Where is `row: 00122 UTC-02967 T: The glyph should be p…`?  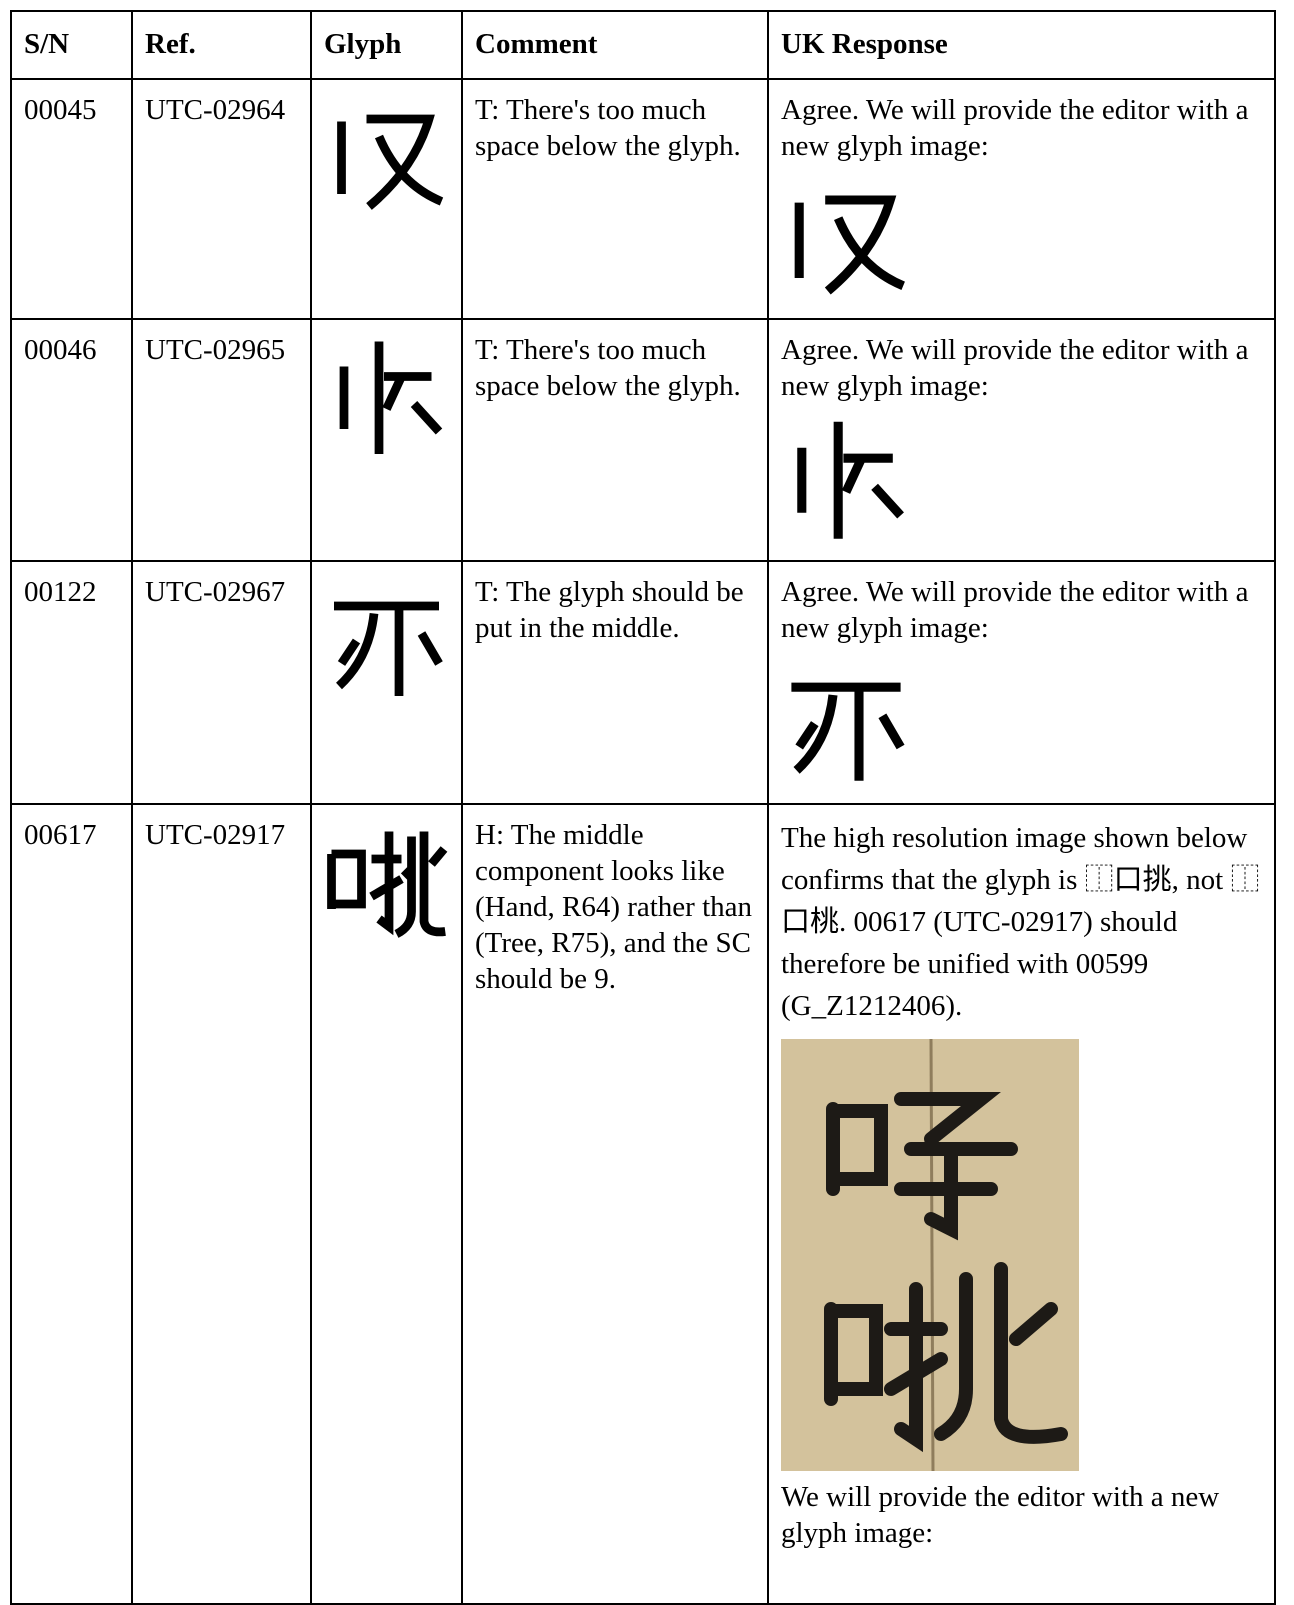 row: 00122 UTC-02967 T: The glyph should be p… is located at coordinates (643, 682).